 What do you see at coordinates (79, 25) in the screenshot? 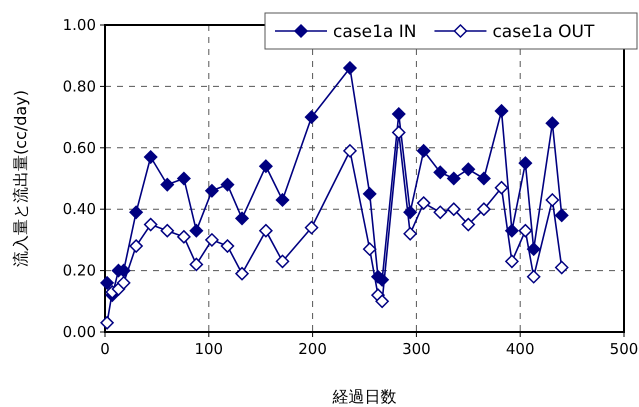
I see `y-tick-label: 1.00` at bounding box center [79, 25].